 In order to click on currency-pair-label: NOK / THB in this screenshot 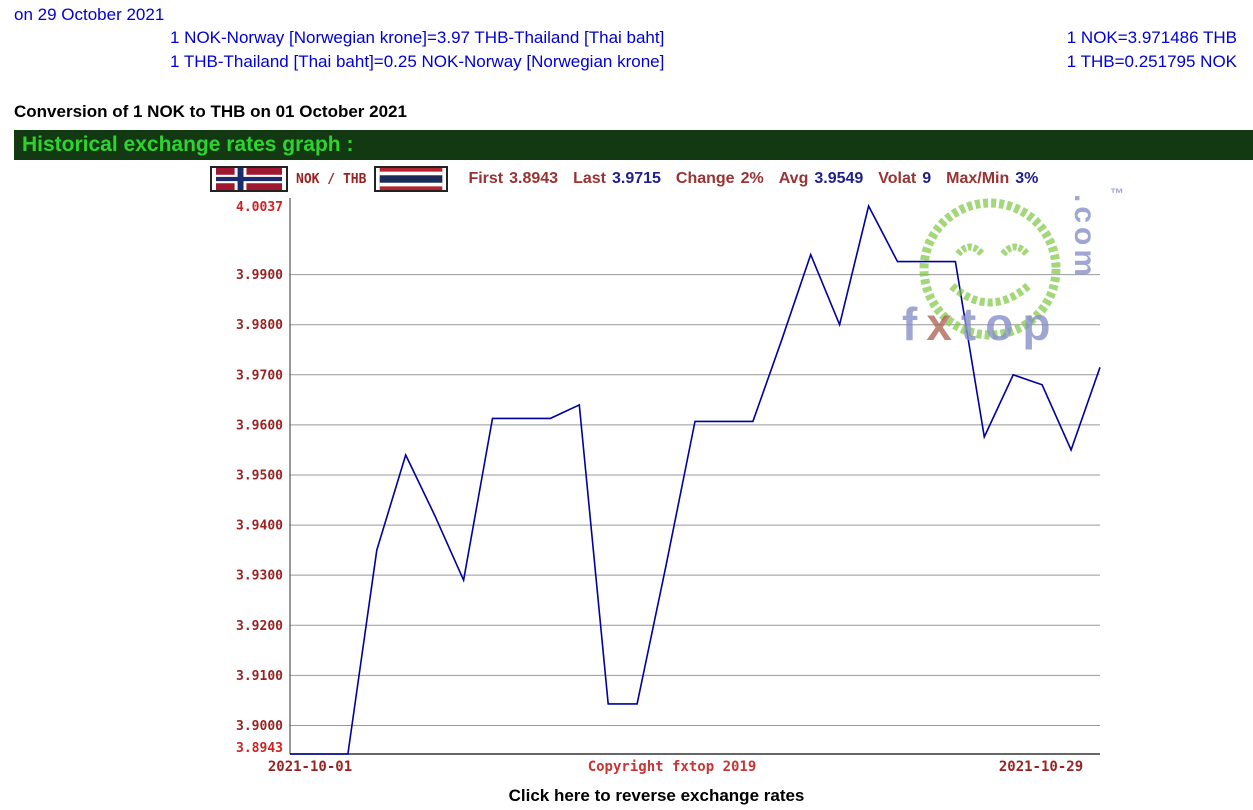, I will do `click(331, 179)`.